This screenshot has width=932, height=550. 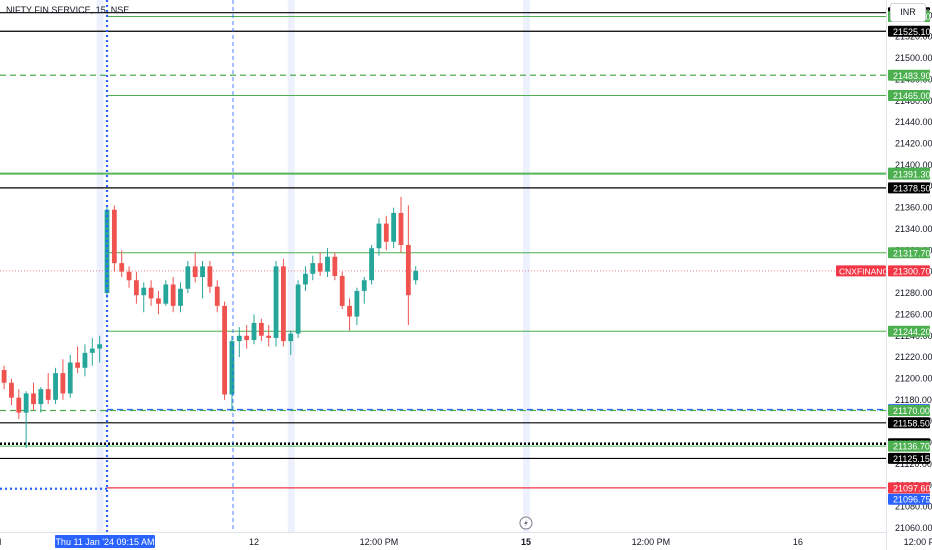 What do you see at coordinates (913, 464) in the screenshot?
I see `price-tick-label: 21120.00` at bounding box center [913, 464].